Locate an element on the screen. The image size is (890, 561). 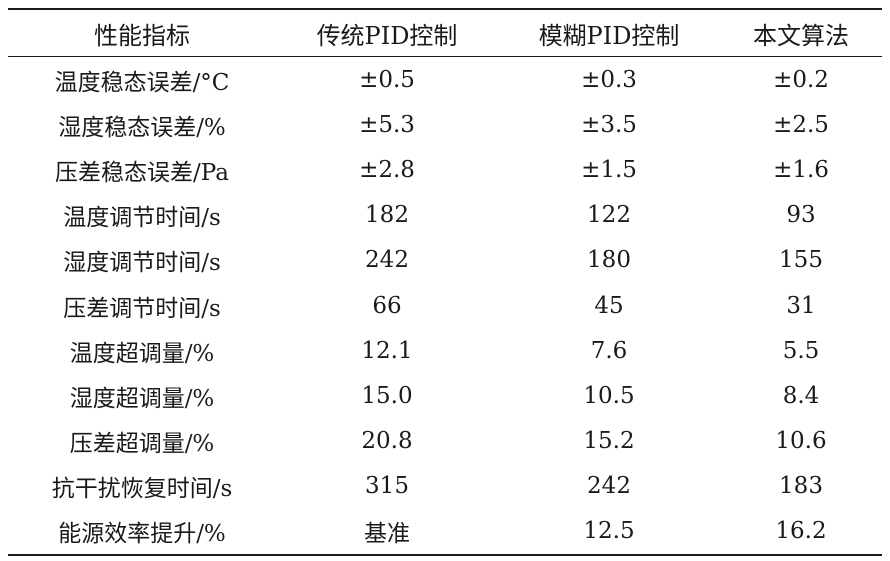
fuzzy-pid-cell: ±3.5 is located at coordinates (609, 124).